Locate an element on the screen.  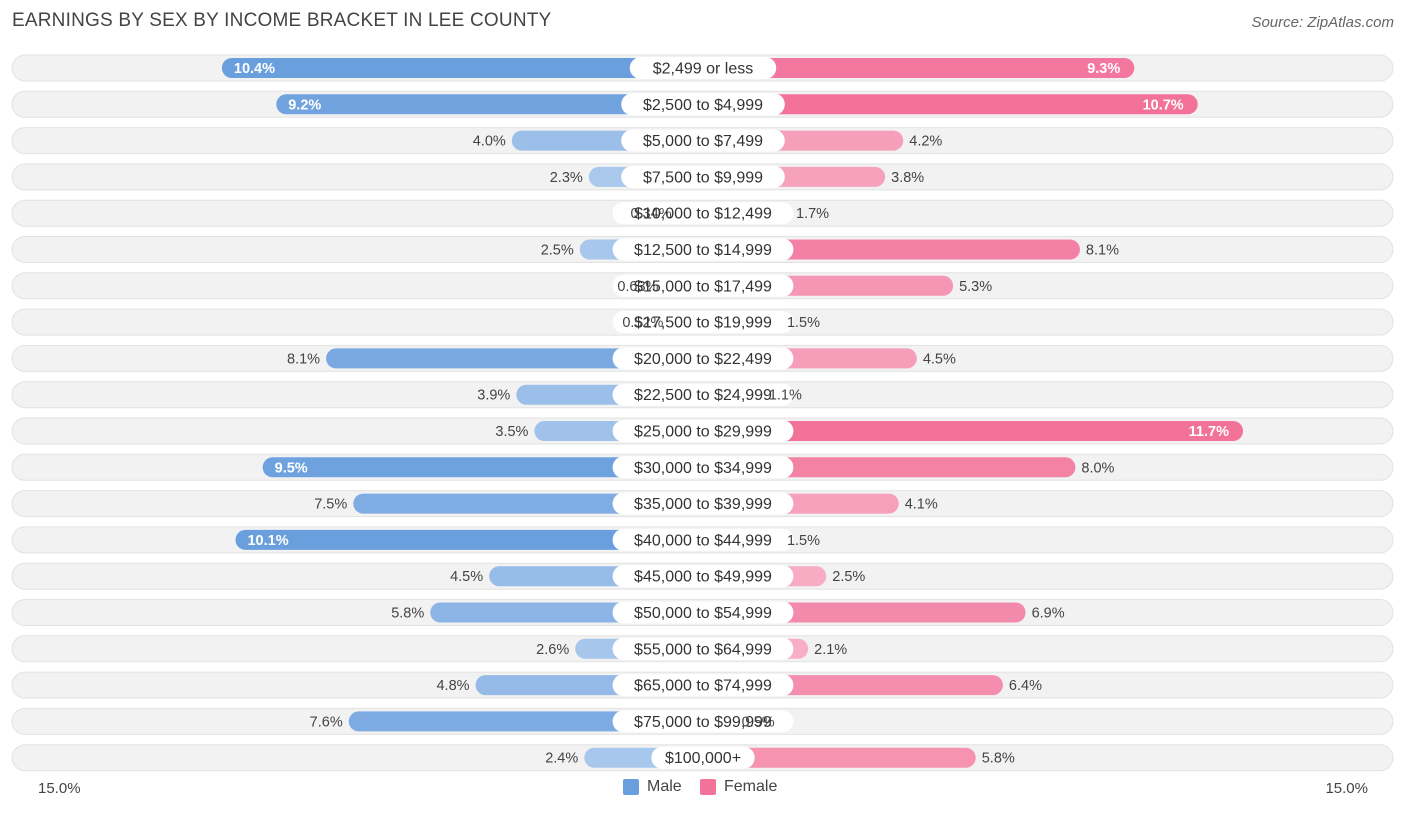
value-label-female: 0.5% is located at coordinates (758, 722).